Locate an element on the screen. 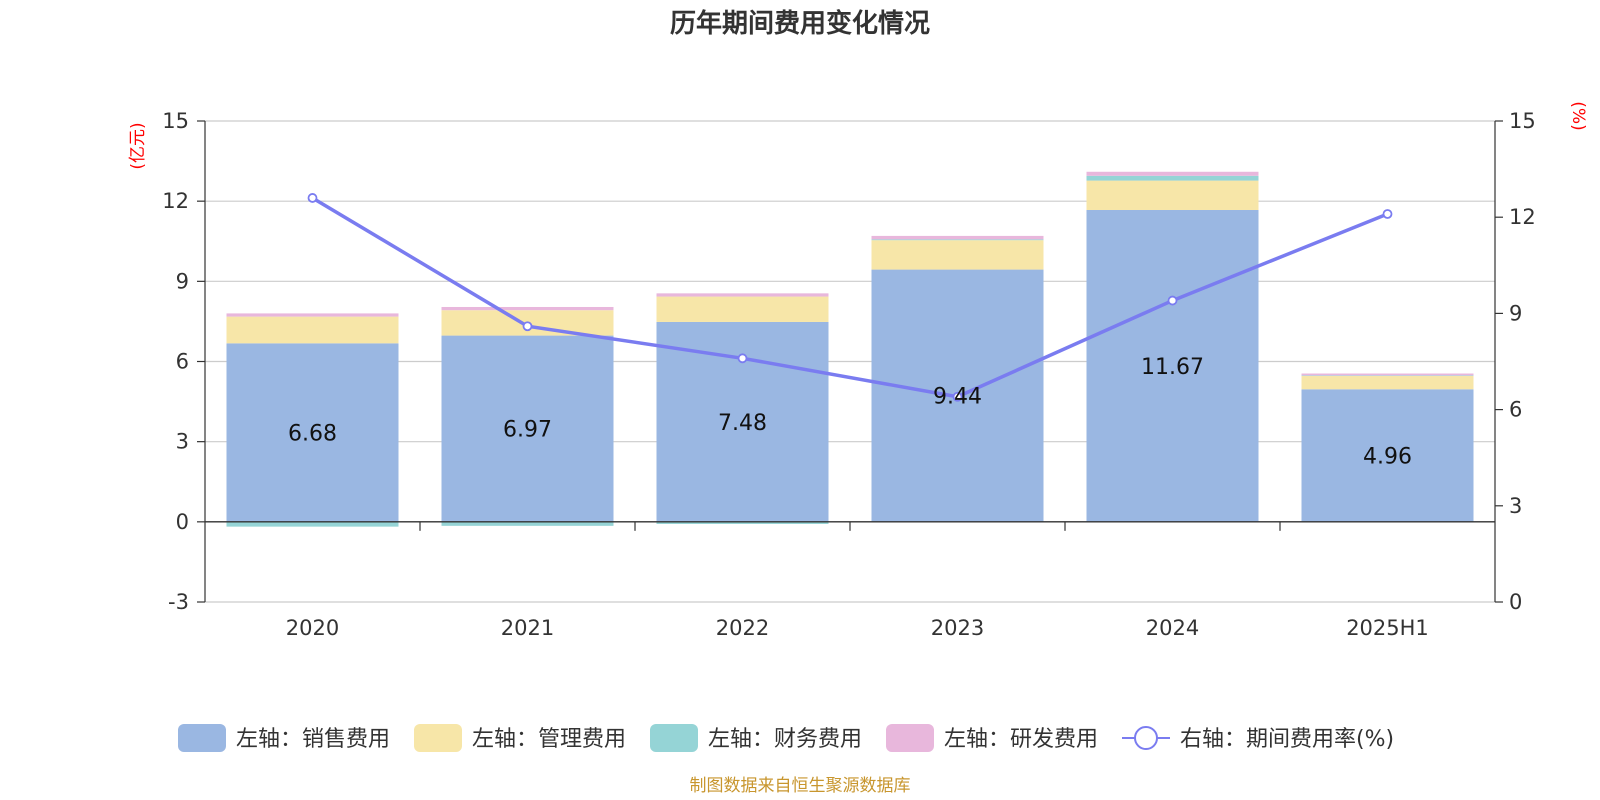 The image size is (1600, 800). legend-label-0: 左轴：销售费用 is located at coordinates (313, 739).